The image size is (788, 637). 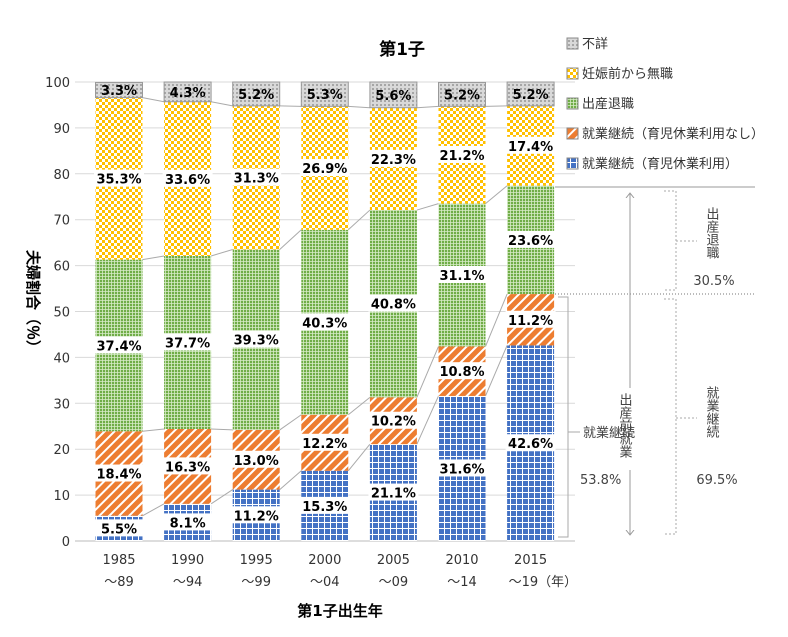 I want to click on x-tick-label-range: ～94, so click(x=188, y=582).